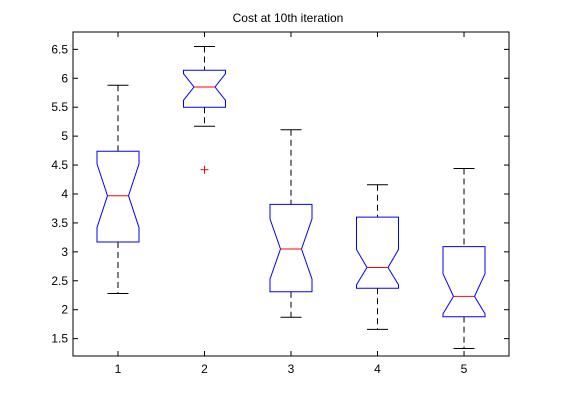 This screenshot has height=420, width=561. Describe the element at coordinates (377, 369) in the screenshot. I see `x-tick-label: 4` at that location.